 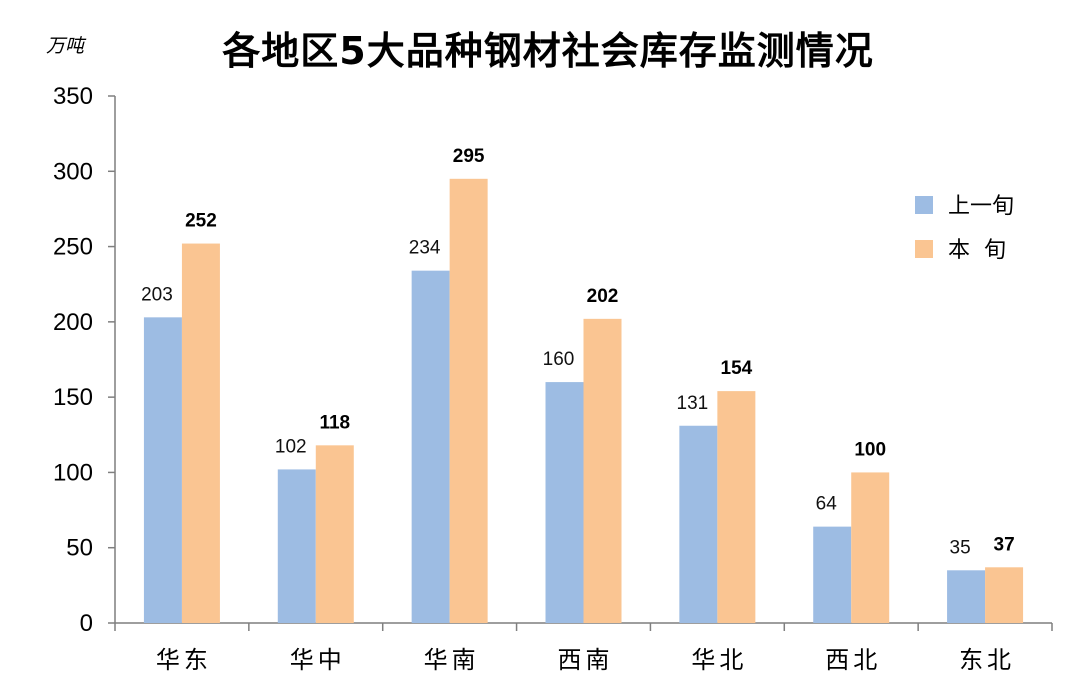 I want to click on data-label-current-period: 202, so click(x=603, y=296).